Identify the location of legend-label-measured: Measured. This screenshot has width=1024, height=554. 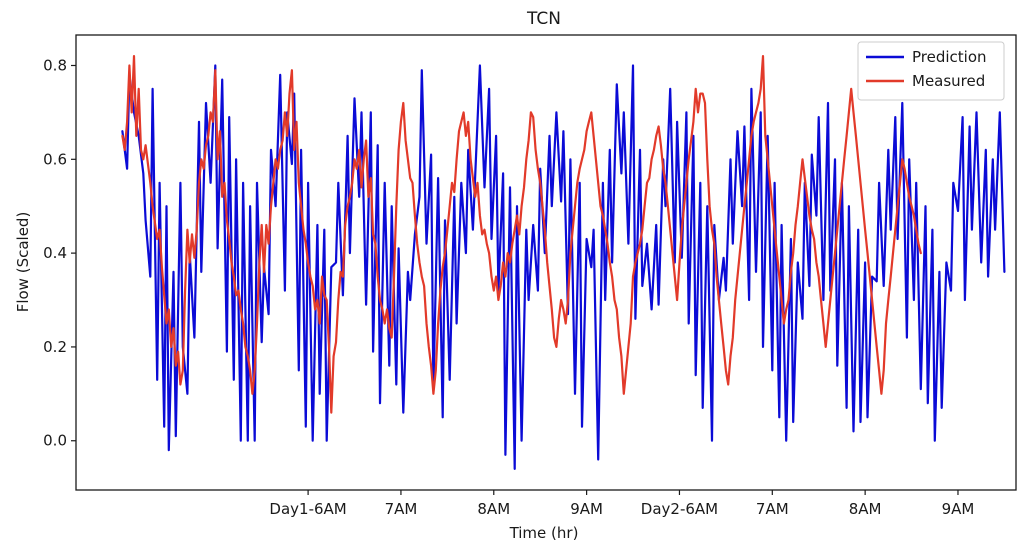
(948, 81).